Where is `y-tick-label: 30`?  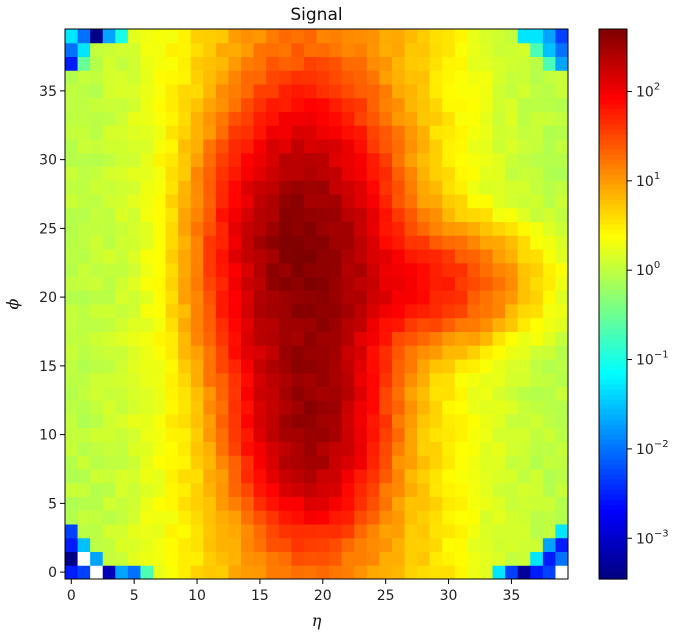 y-tick-label: 30 is located at coordinates (48, 161).